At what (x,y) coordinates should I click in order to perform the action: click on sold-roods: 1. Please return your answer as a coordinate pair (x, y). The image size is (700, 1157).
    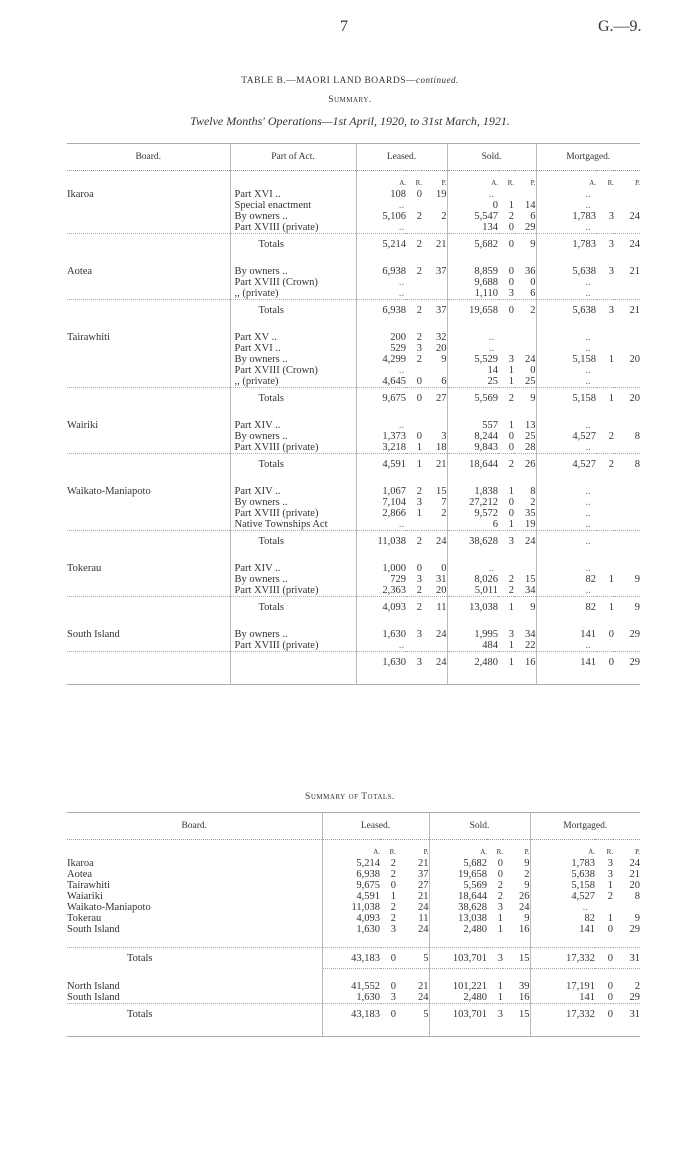
    Looking at the image, I should click on (500, 986).